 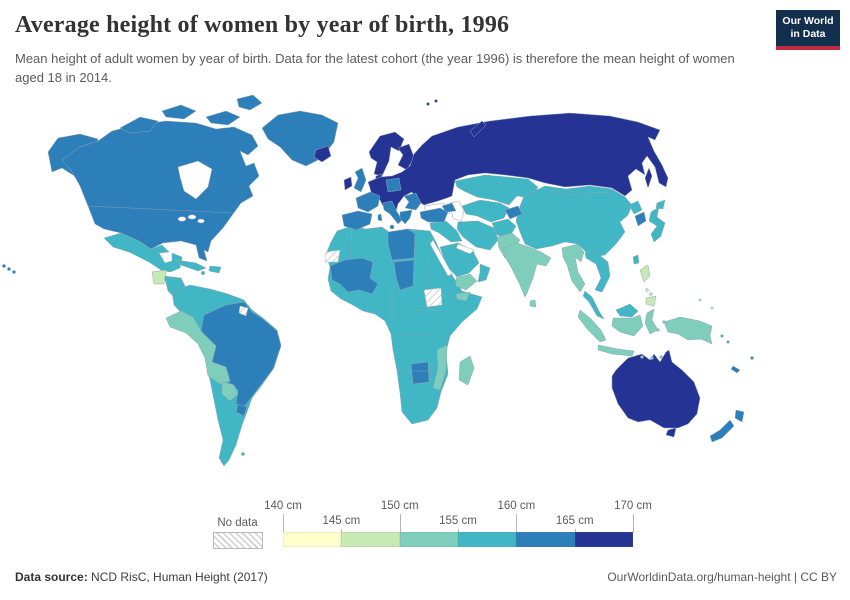 I want to click on map-region-japan, so click(x=657, y=221).